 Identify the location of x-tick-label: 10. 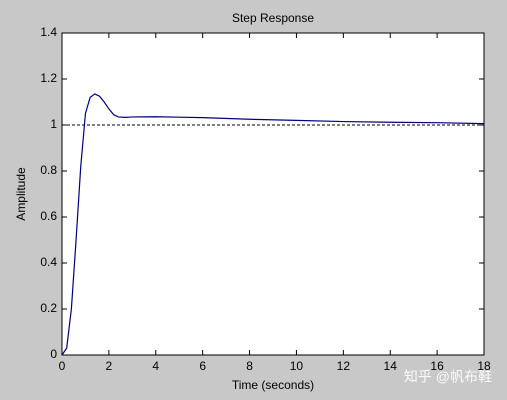
(297, 366).